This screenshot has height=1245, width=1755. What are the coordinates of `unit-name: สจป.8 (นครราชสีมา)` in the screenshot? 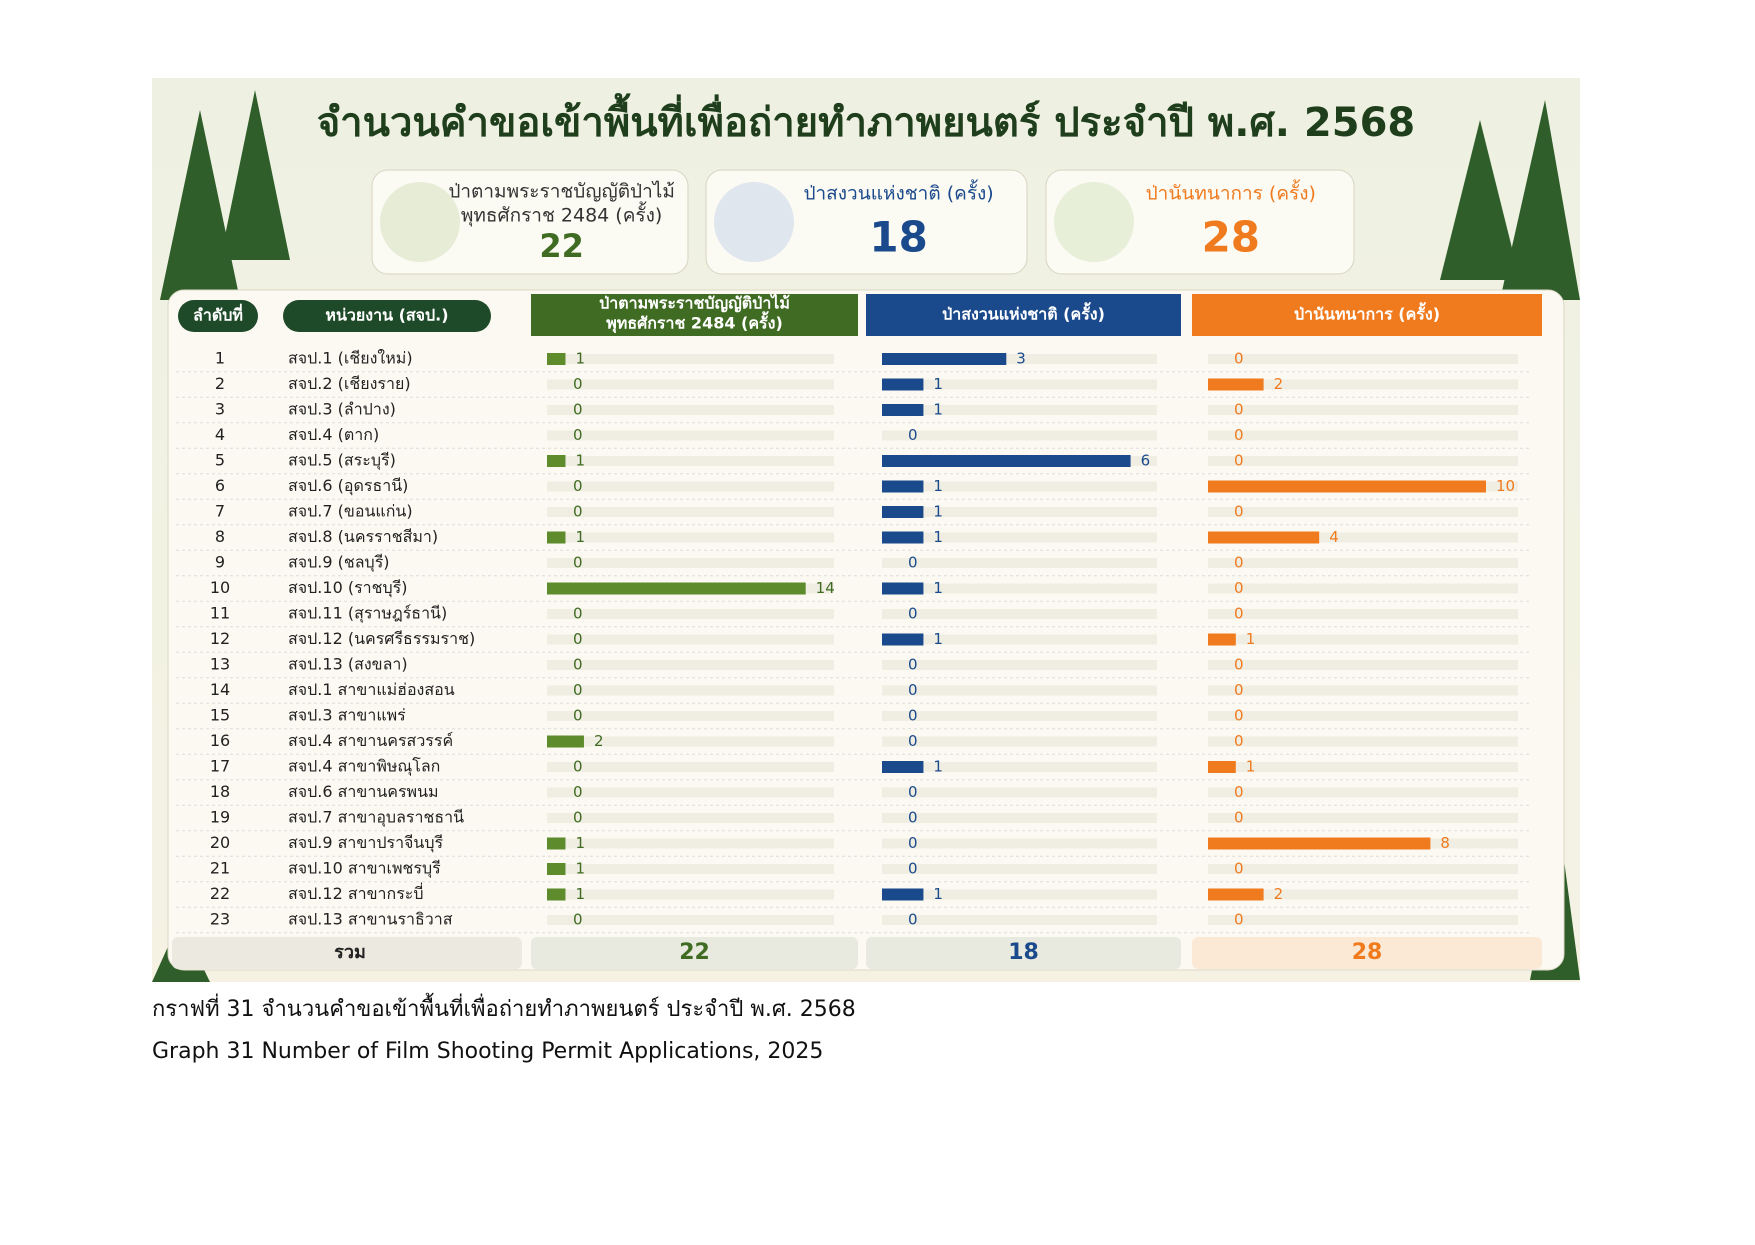 It's located at (363, 536).